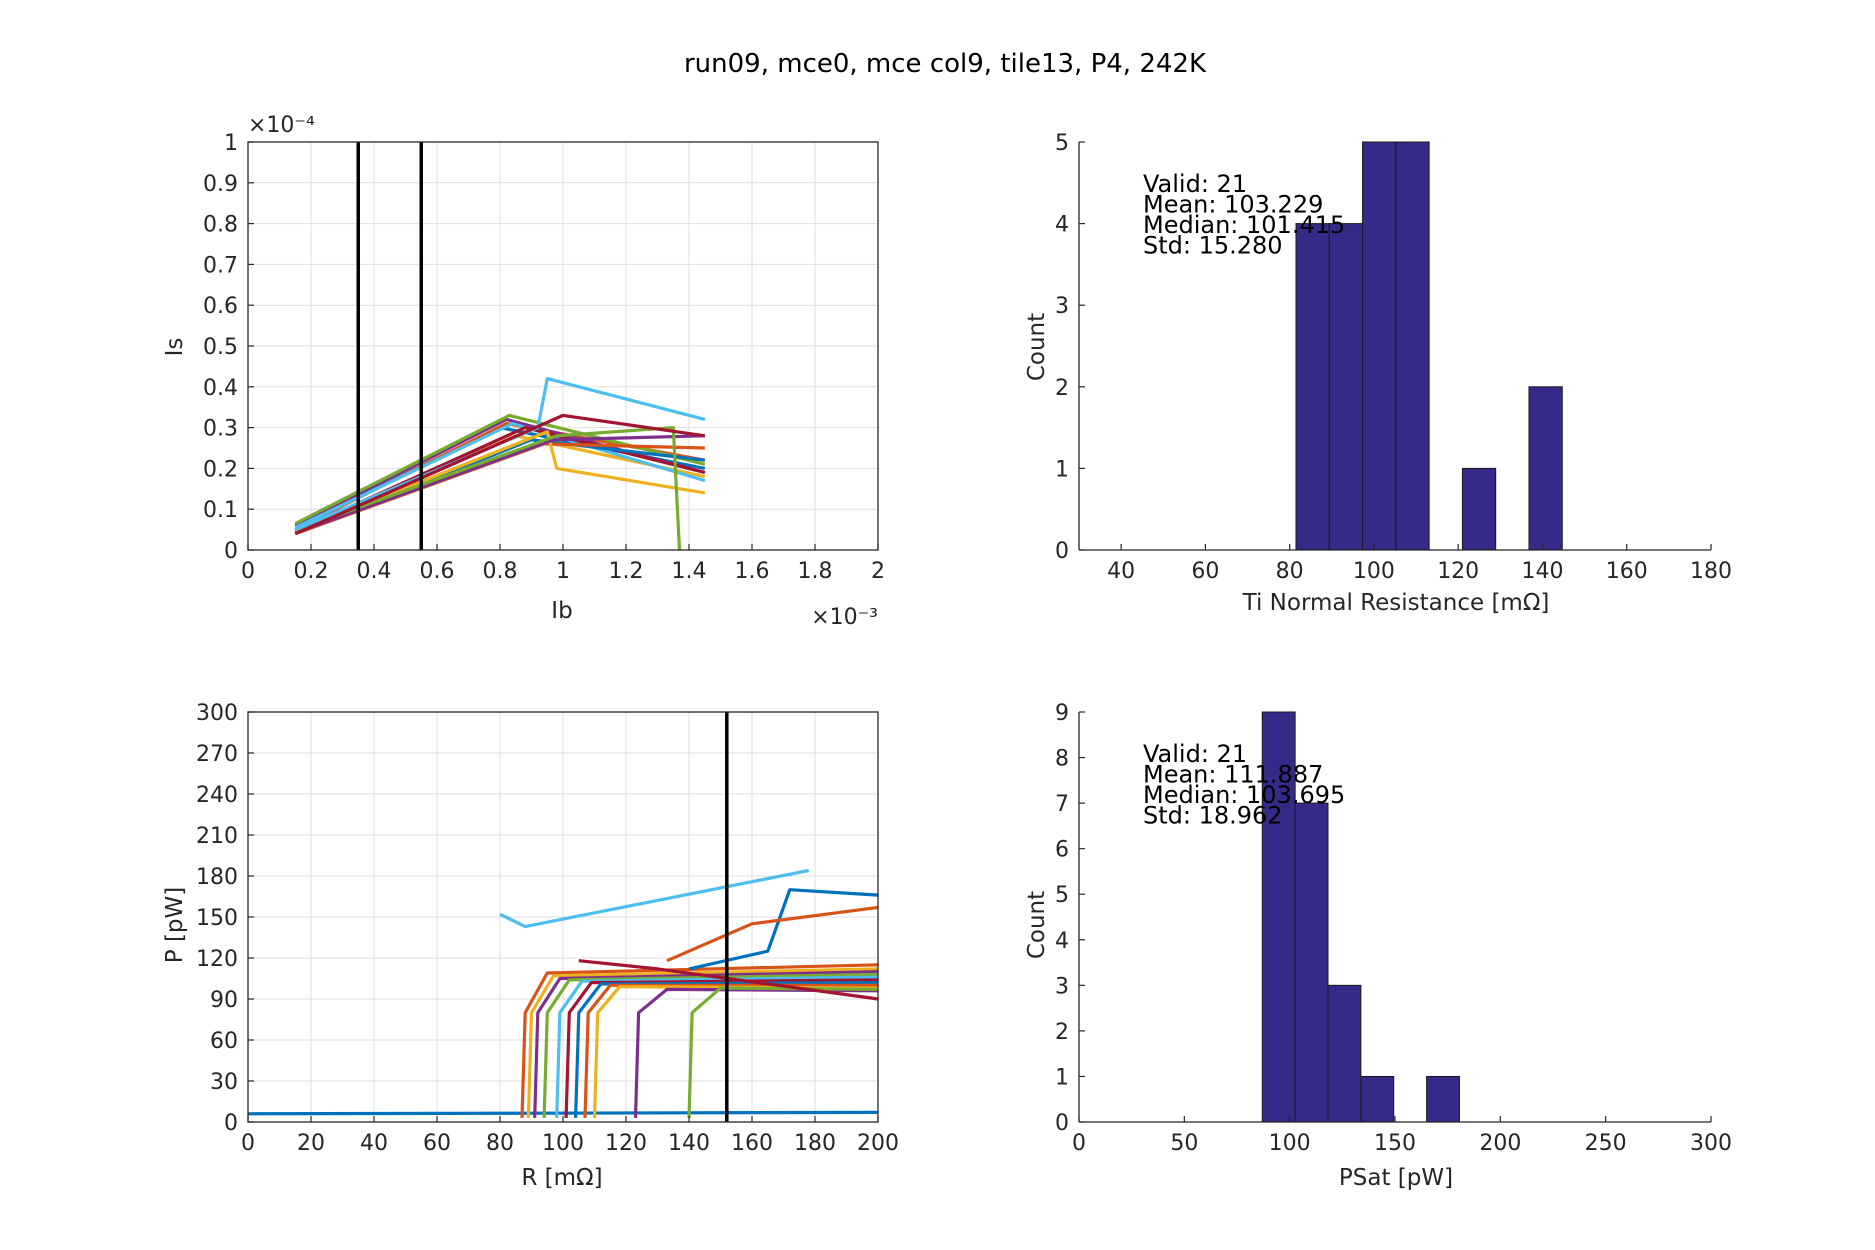  I want to click on rn-hist-xtick-label: 180, so click(1711, 571).